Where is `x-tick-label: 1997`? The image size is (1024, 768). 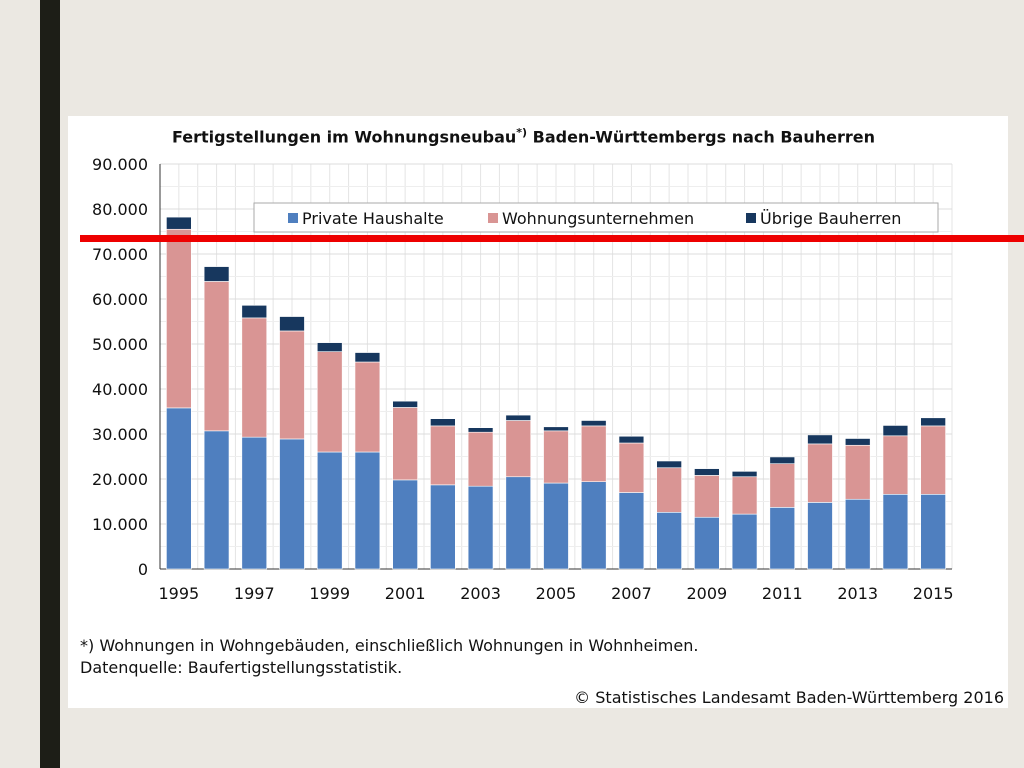 x-tick-label: 1997 is located at coordinates (254, 593).